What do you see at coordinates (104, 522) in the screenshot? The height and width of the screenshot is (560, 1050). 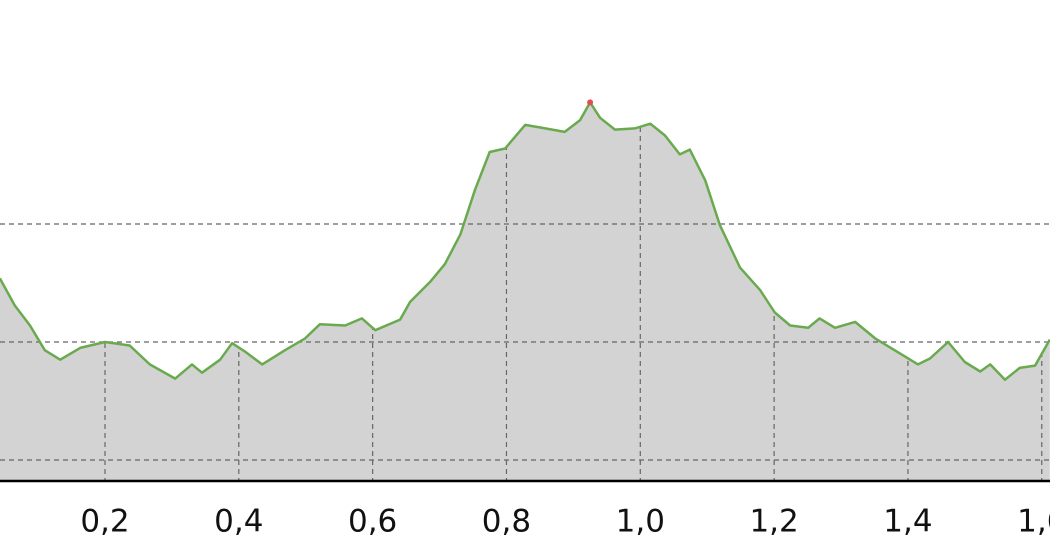 I see `x-tick-label: 0,2` at bounding box center [104, 522].